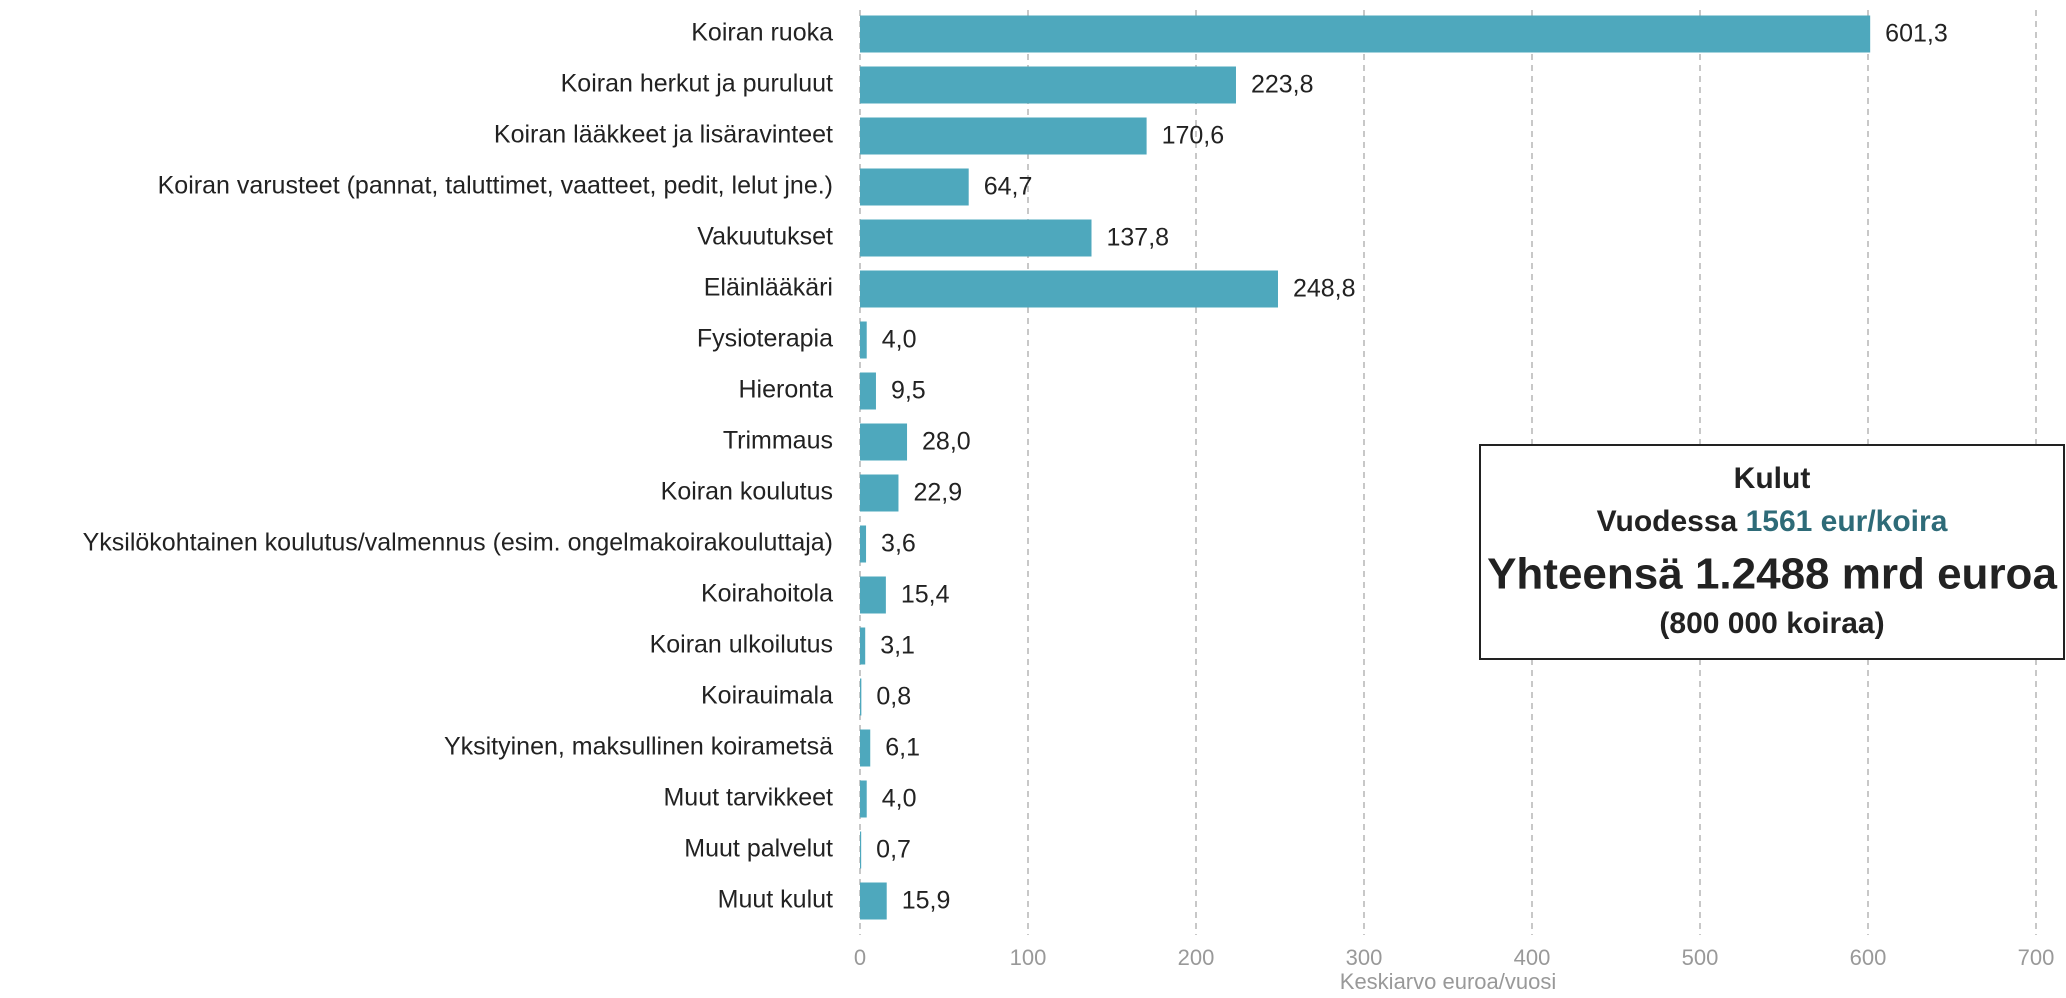 This screenshot has width=2066, height=998. Describe the element at coordinates (767, 594) in the screenshot. I see `category-label: Koirahoitola` at that location.